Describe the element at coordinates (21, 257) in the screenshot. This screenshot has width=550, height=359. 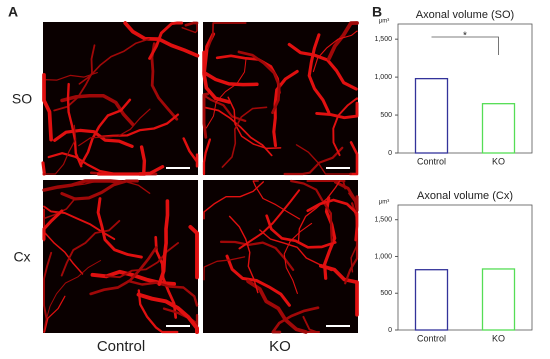
I see `row-label: Cx` at that location.